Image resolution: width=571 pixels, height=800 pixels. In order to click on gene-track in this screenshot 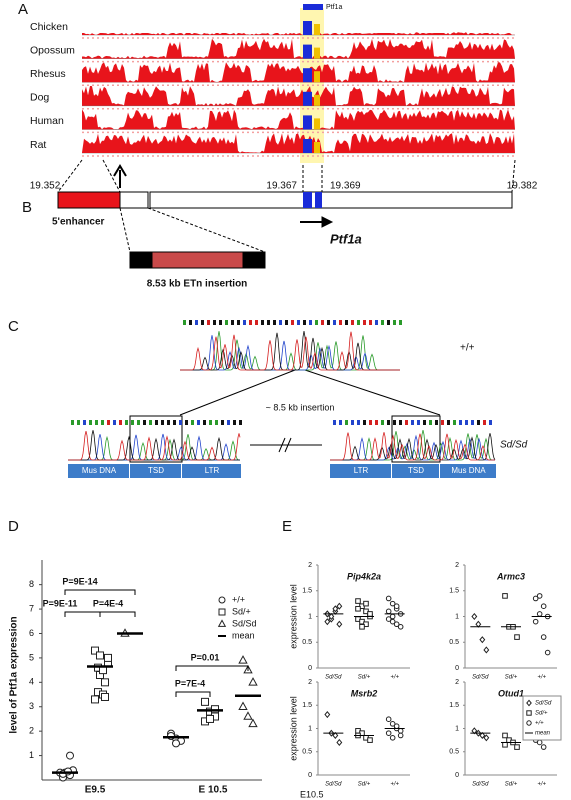, I will do `click(313, 7)`.